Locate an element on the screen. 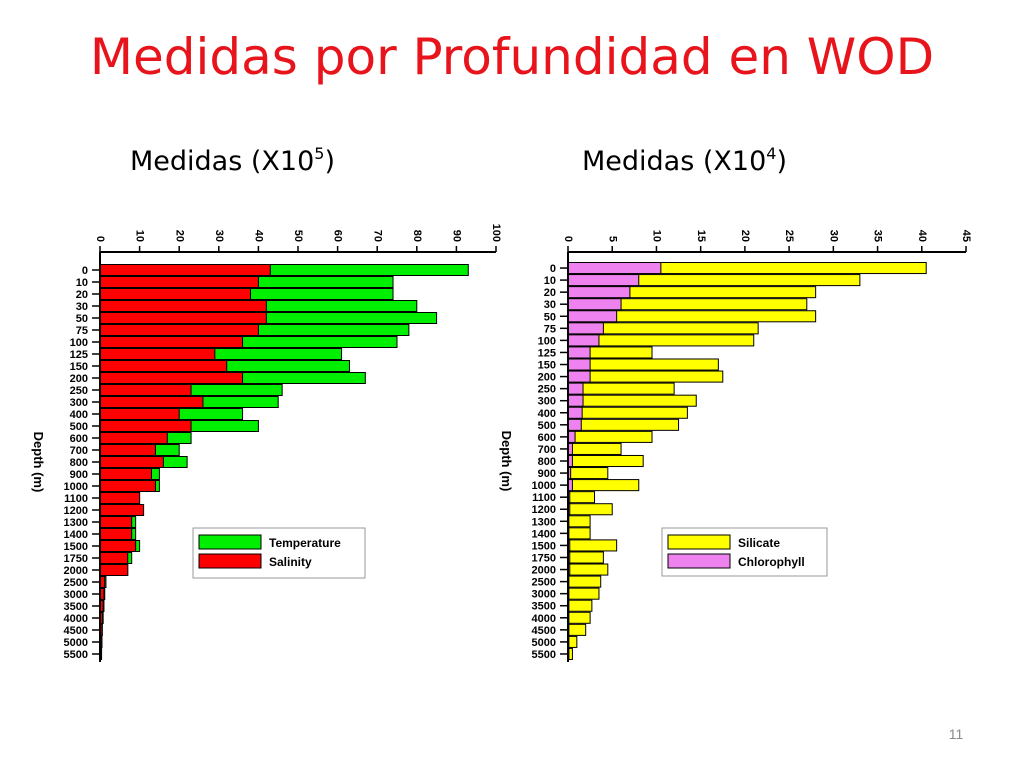 The image size is (1024, 768). legend-label-temperature: Temperature is located at coordinates (305, 543).